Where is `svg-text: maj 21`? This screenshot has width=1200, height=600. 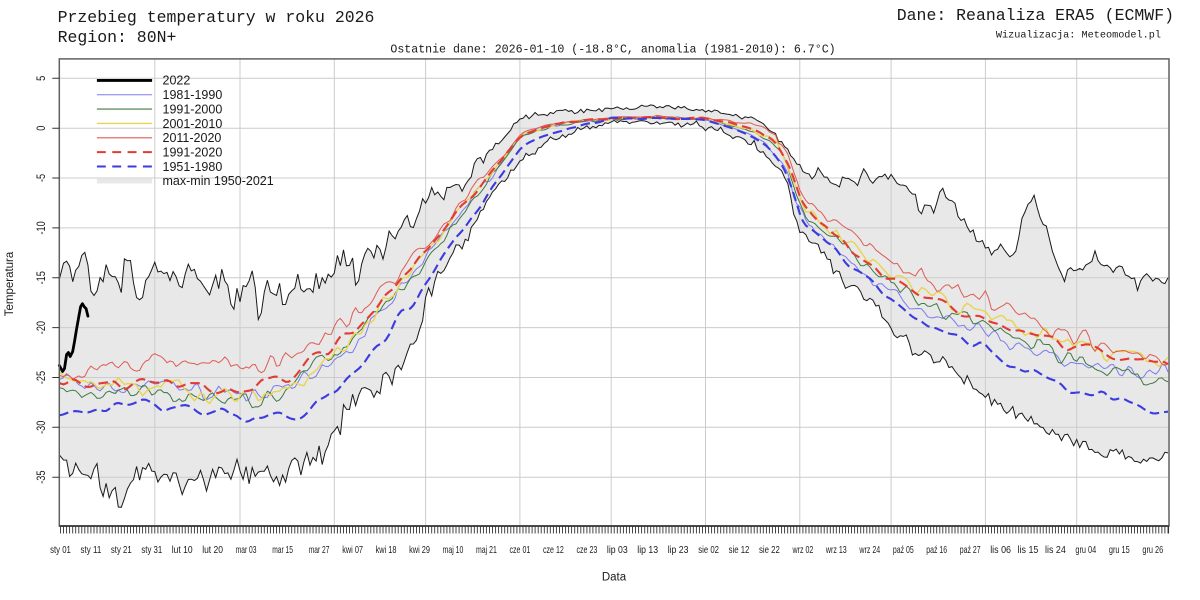
svg-text: maj 21 is located at coordinates (486, 550).